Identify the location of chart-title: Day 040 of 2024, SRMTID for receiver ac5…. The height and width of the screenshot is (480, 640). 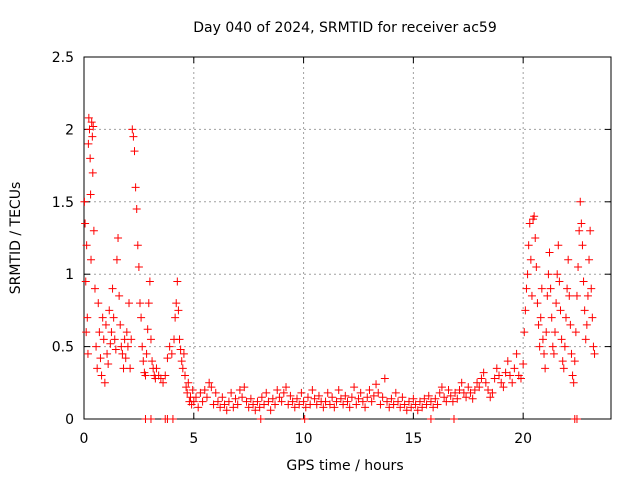
(345, 28).